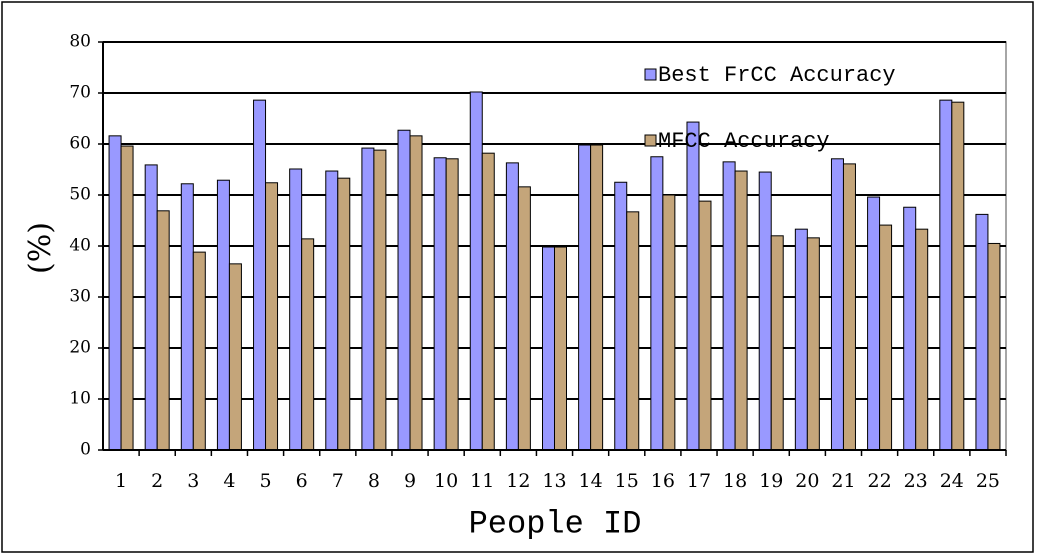 The height and width of the screenshot is (556, 1037). What do you see at coordinates (807, 481) in the screenshot?
I see `x-tick-label: 20` at bounding box center [807, 481].